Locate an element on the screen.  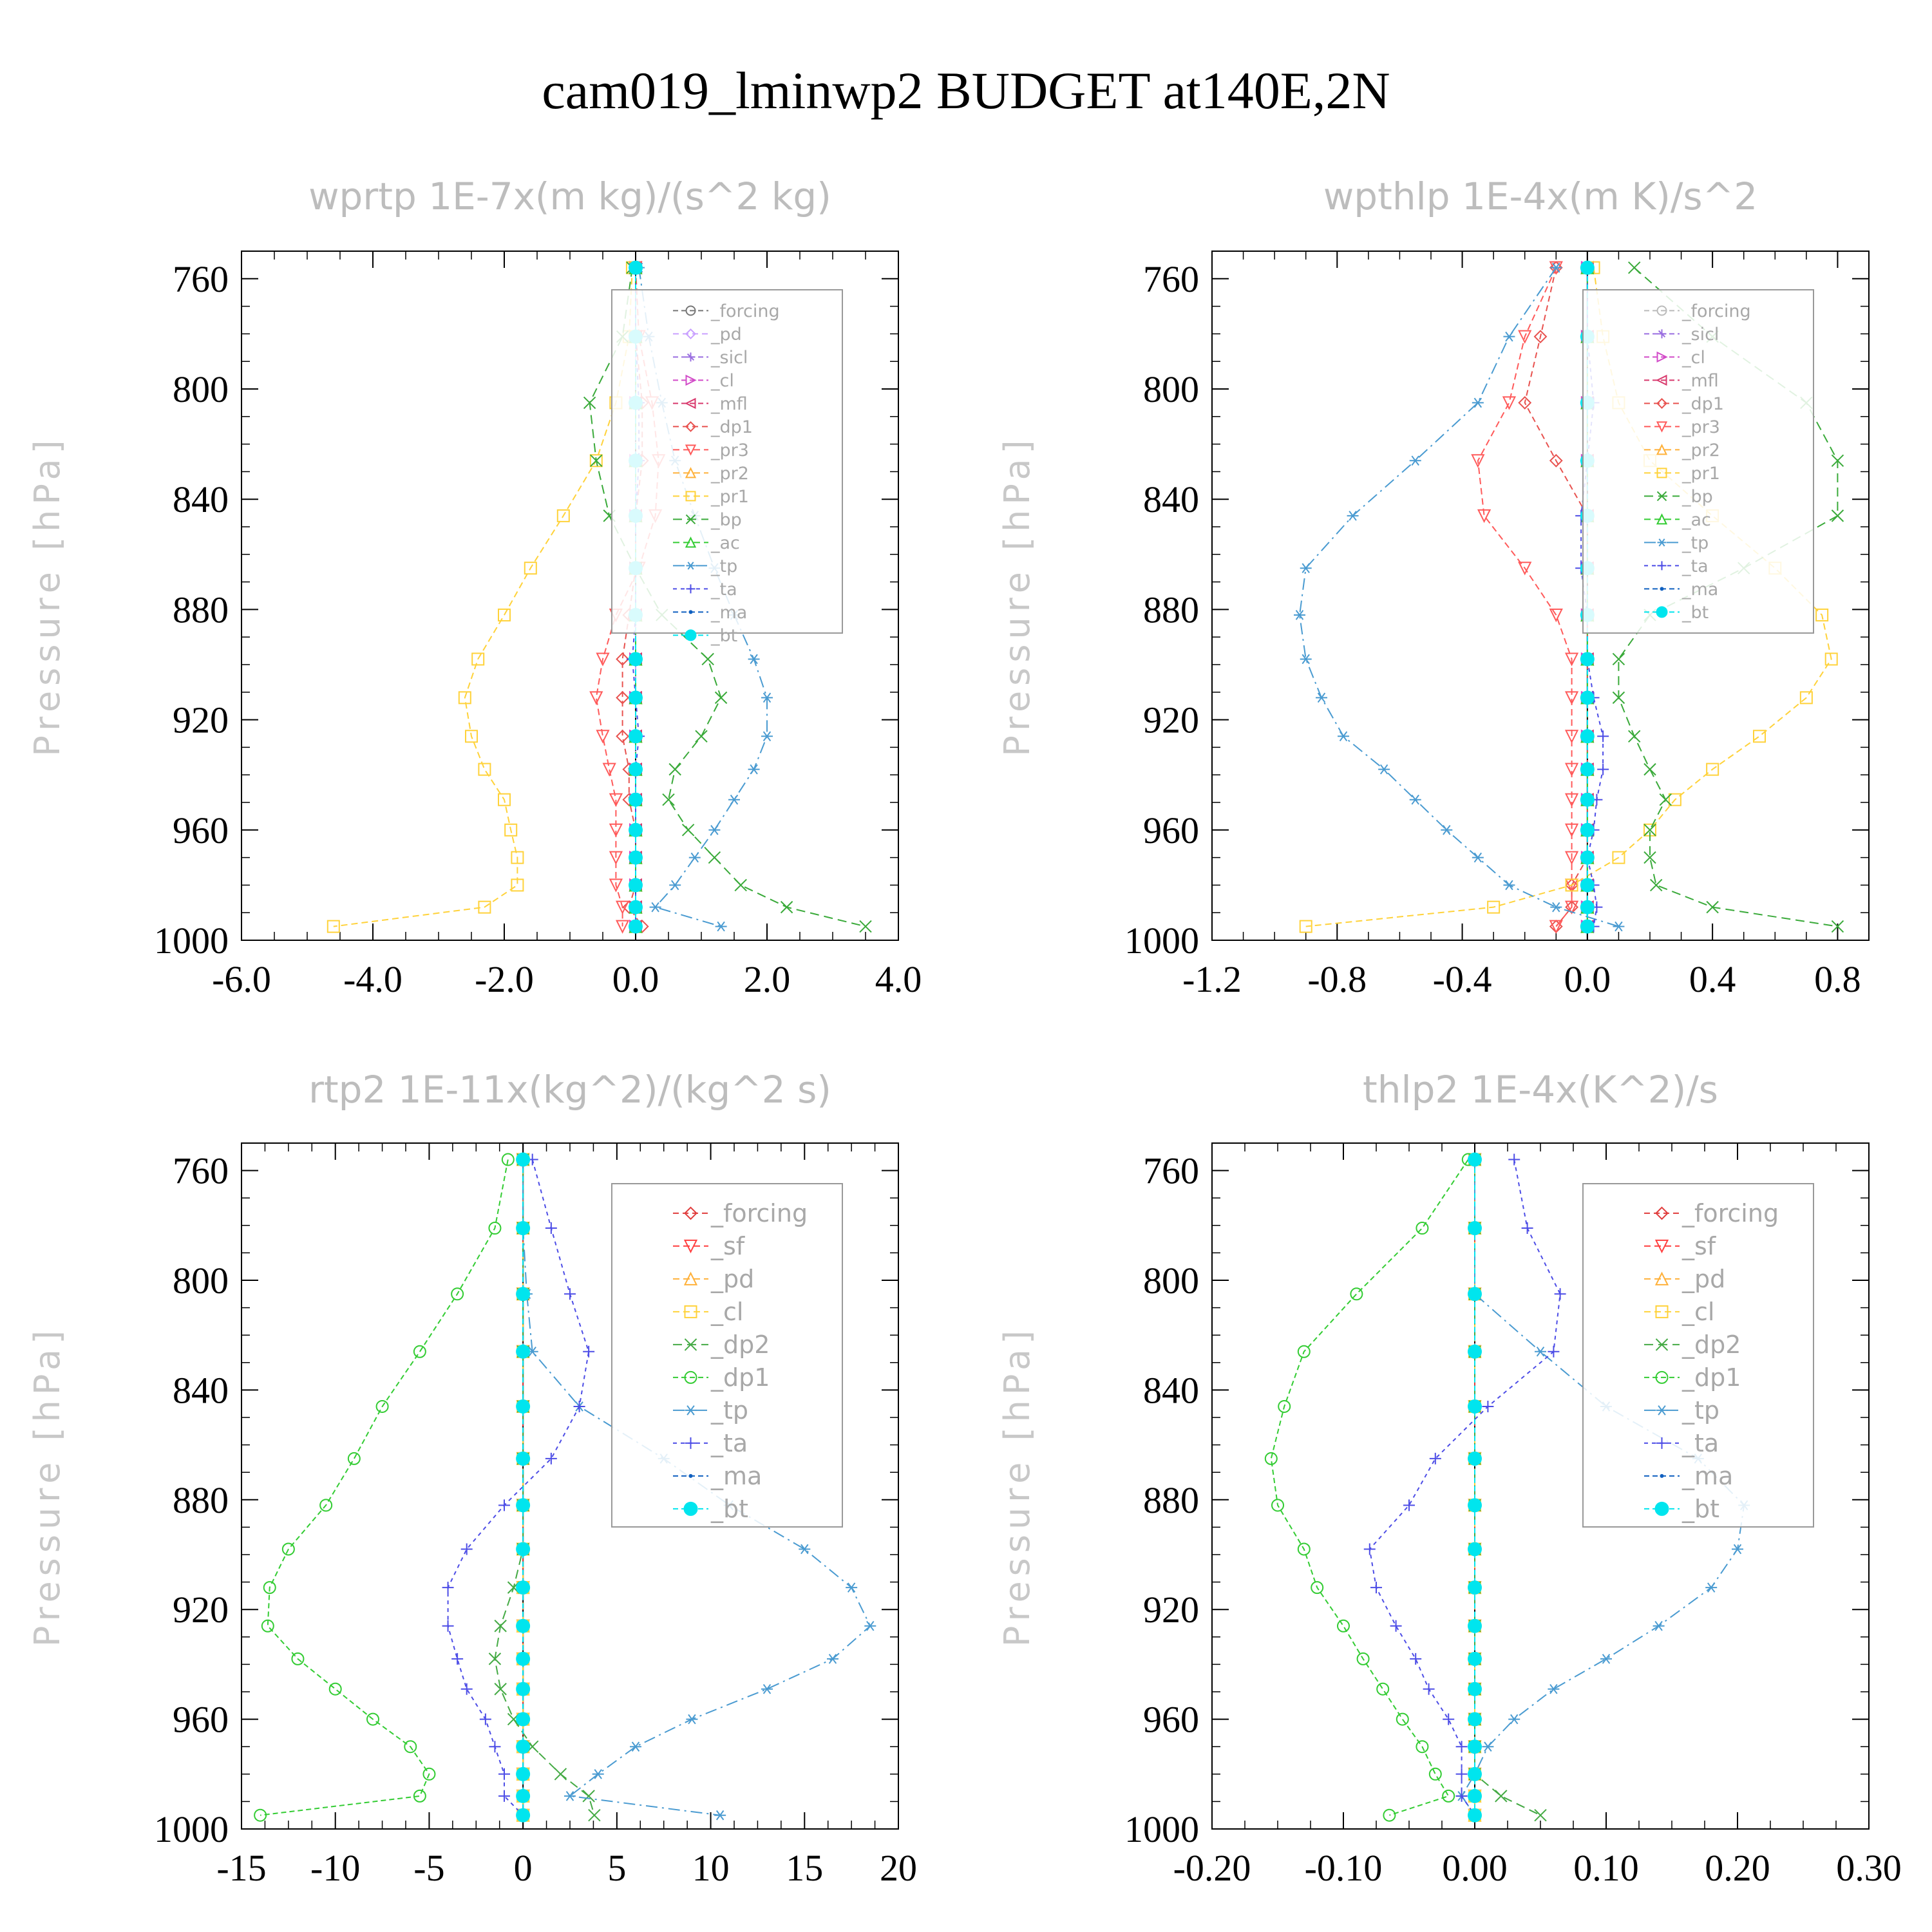
legend-label: _bp is located at coordinates (1697, 497).